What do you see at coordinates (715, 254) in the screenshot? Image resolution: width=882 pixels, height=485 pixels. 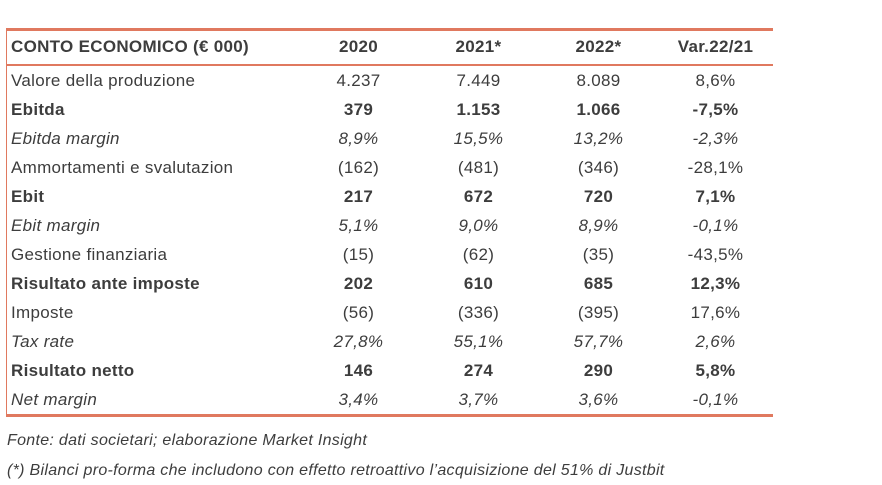 I see `cell-var: -43,5%` at bounding box center [715, 254].